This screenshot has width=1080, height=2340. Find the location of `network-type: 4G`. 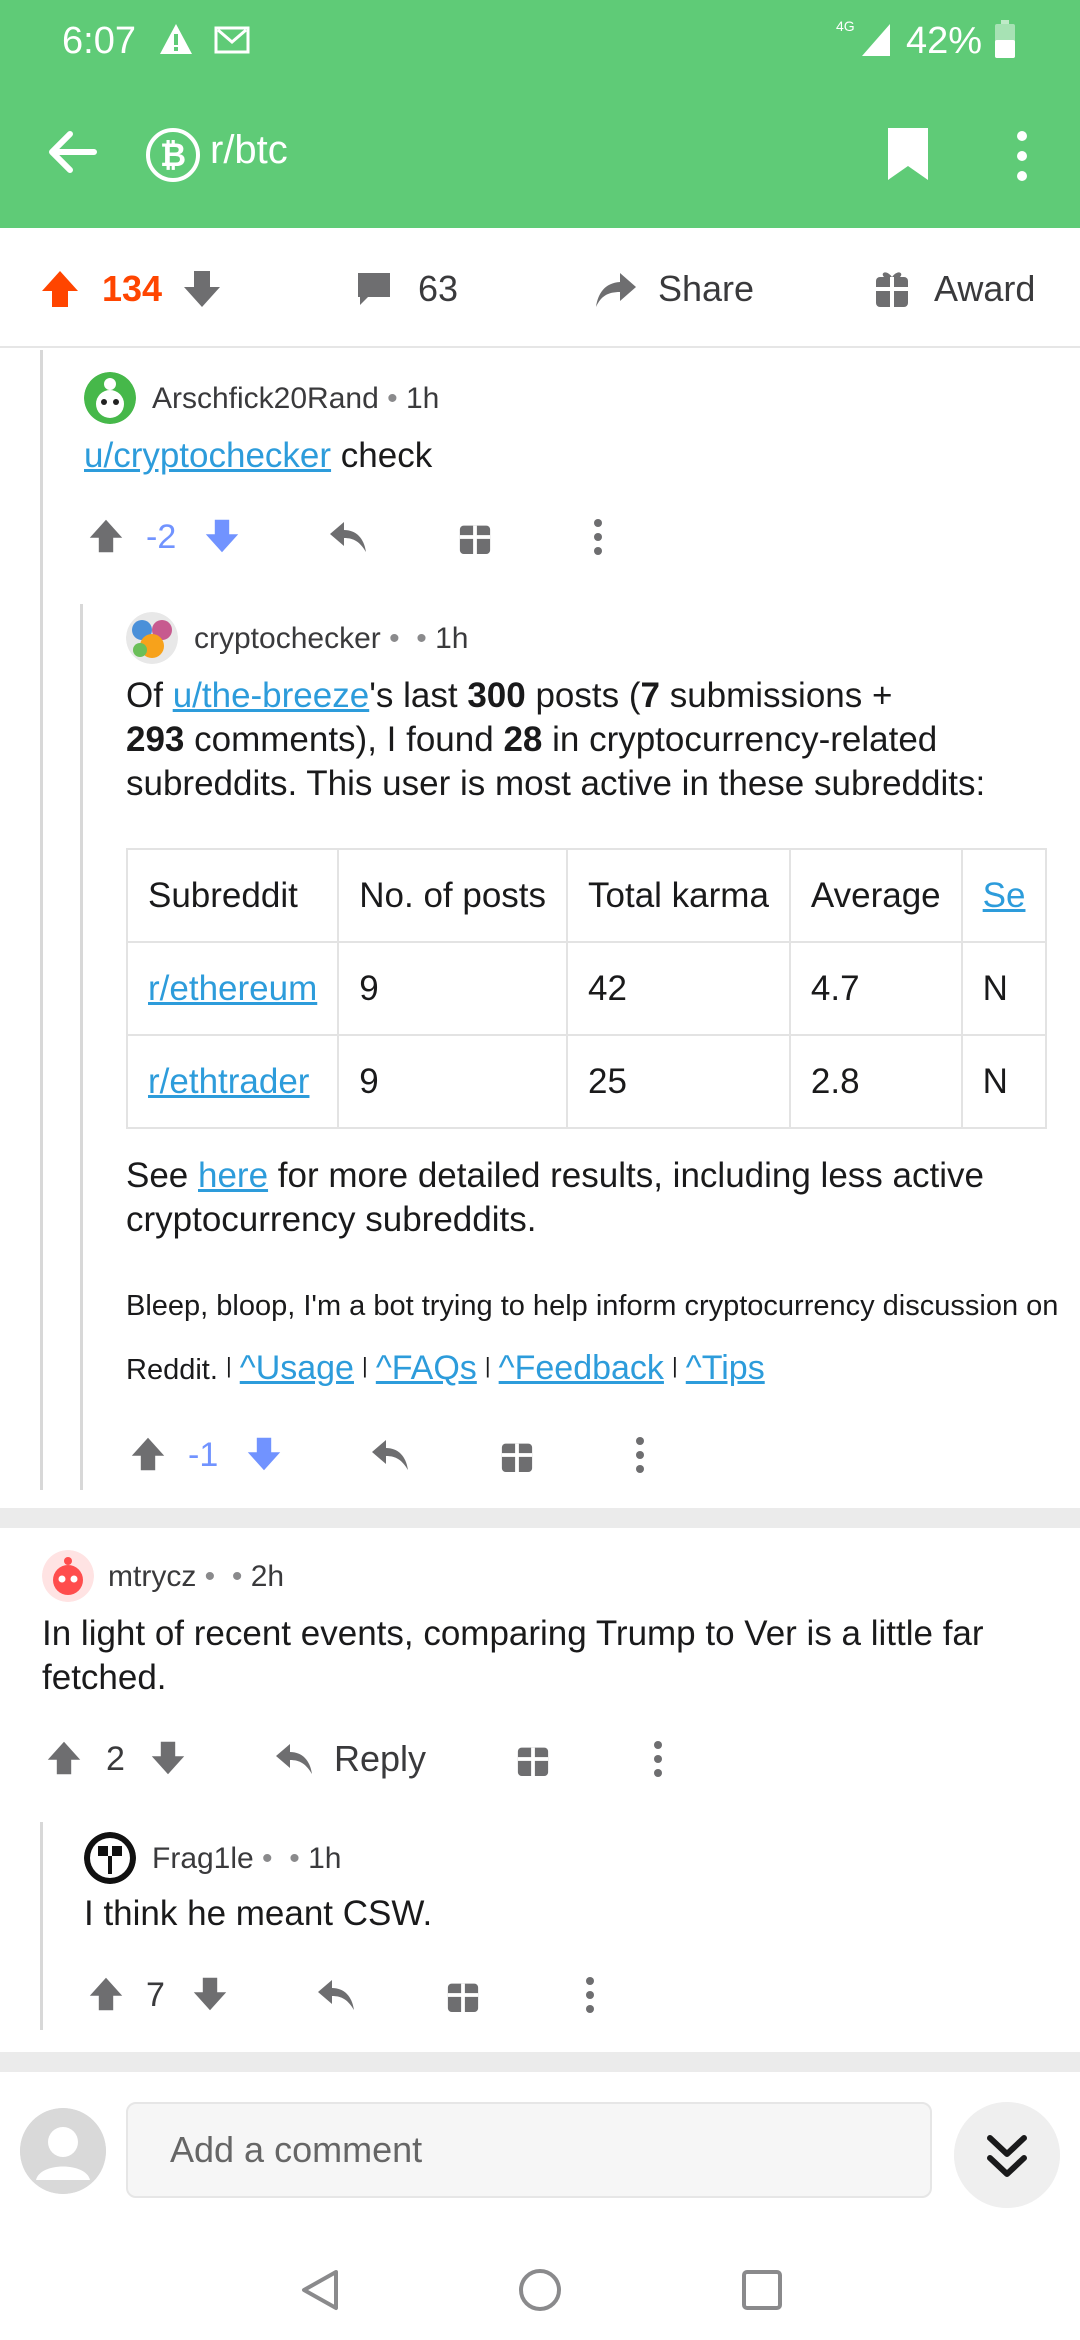

network-type: 4G is located at coordinates (845, 26).